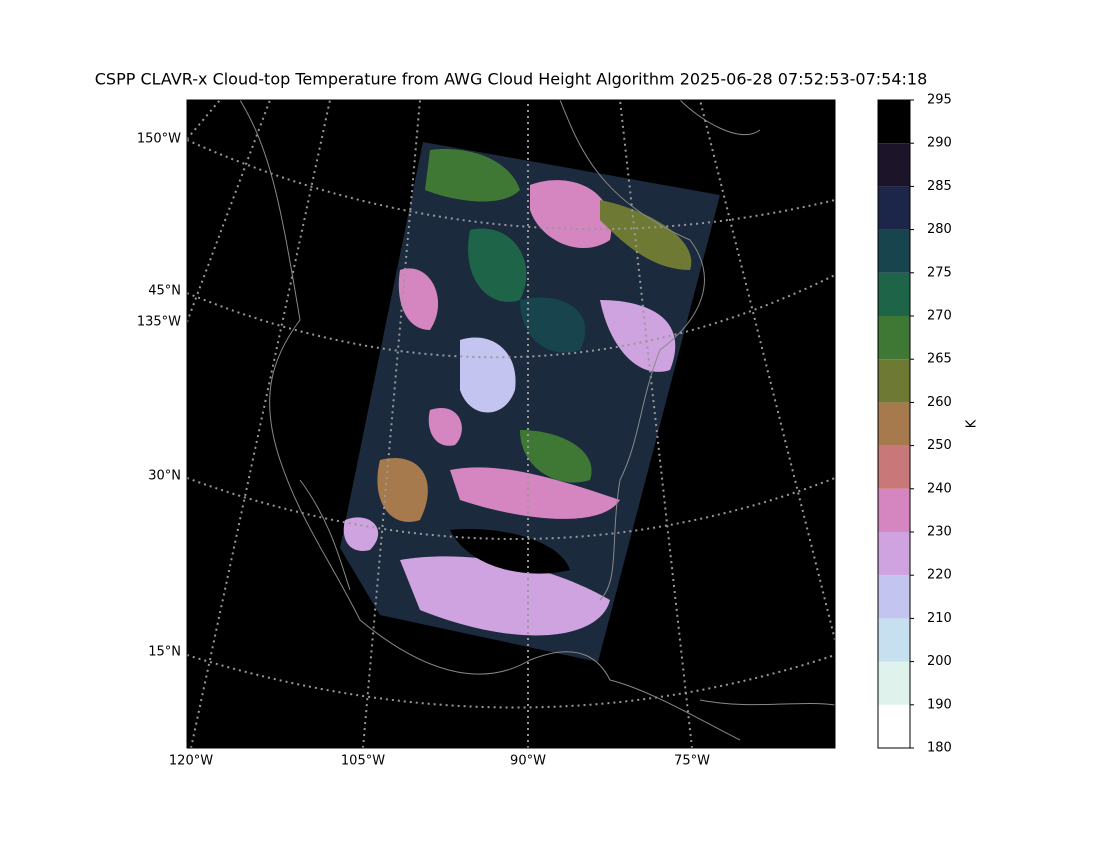 The image size is (1120, 844). I want to click on colorbar-tick-label: 260, so click(939, 402).